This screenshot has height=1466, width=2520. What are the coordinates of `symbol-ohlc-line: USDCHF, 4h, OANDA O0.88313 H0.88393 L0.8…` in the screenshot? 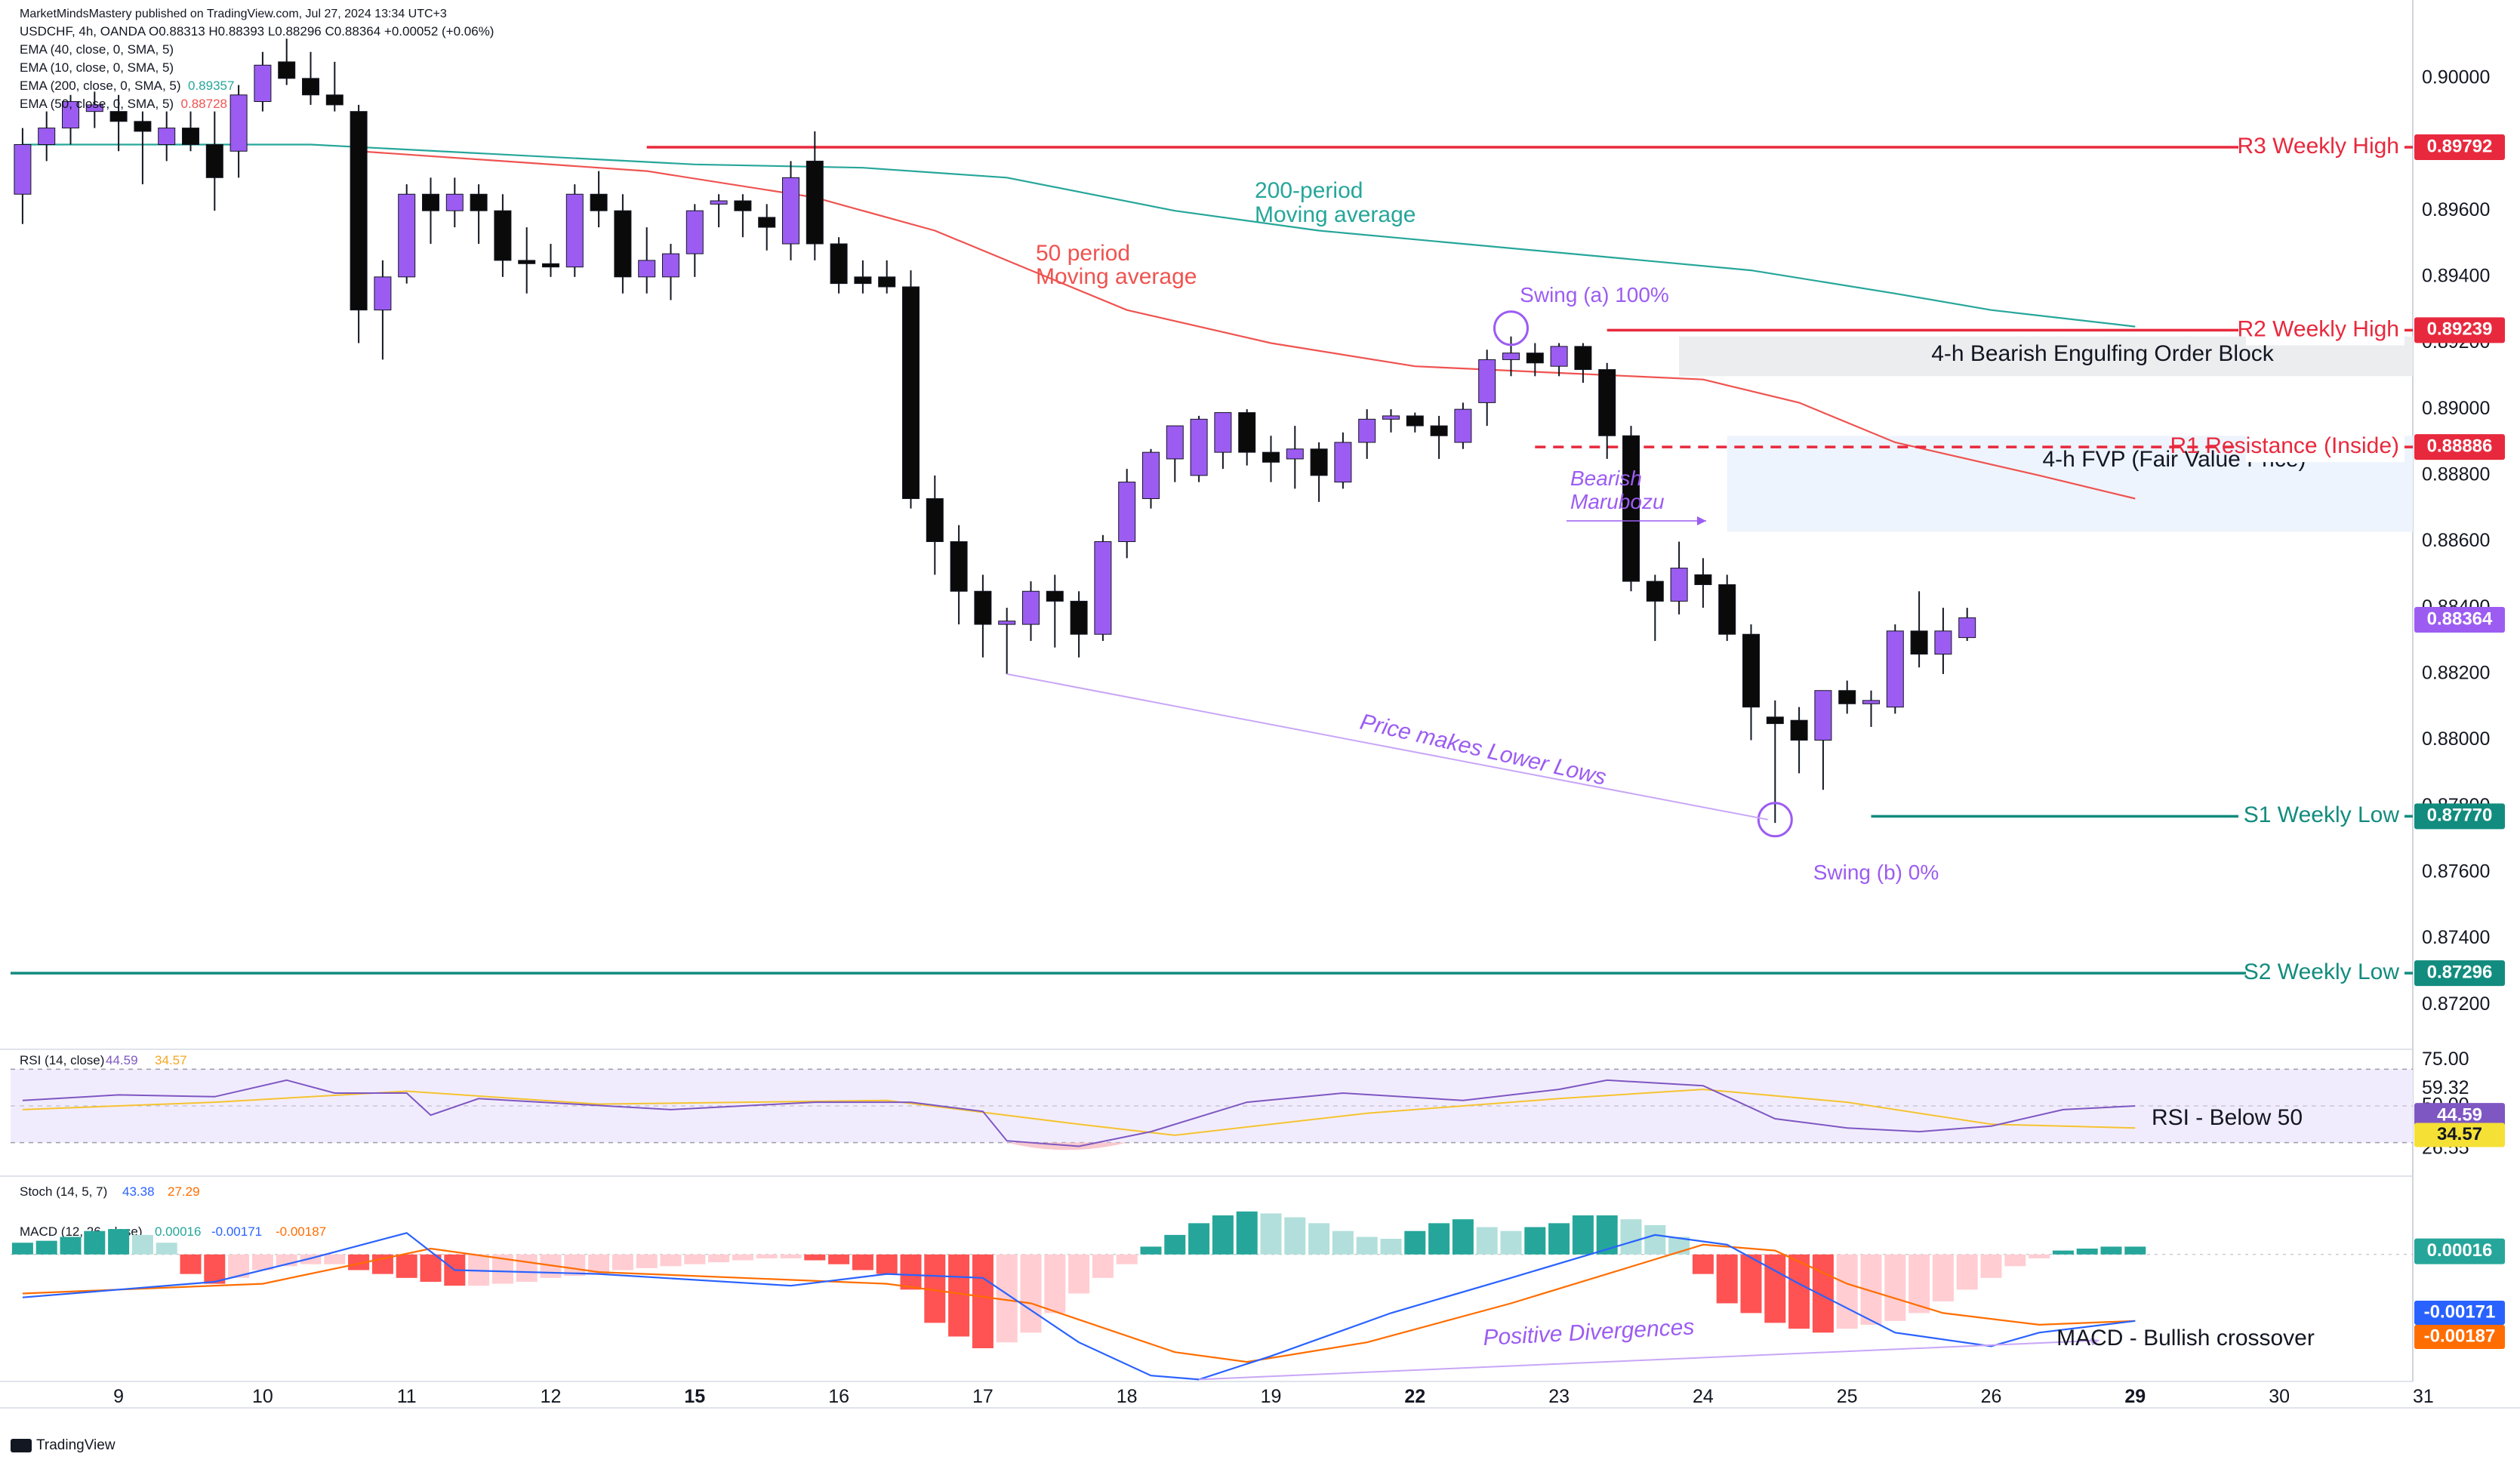 It's located at (257, 31).